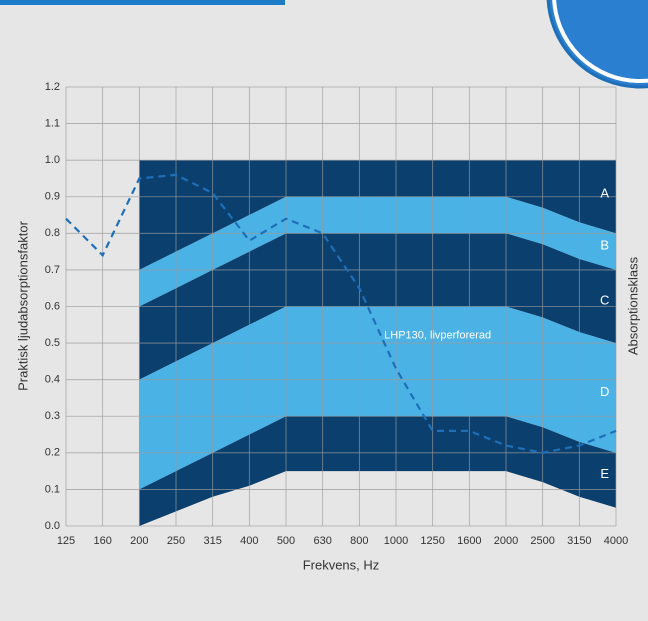 The width and height of the screenshot is (648, 621). Describe the element at coordinates (600, 41) in the screenshot. I see `corner-badge-ring` at that location.